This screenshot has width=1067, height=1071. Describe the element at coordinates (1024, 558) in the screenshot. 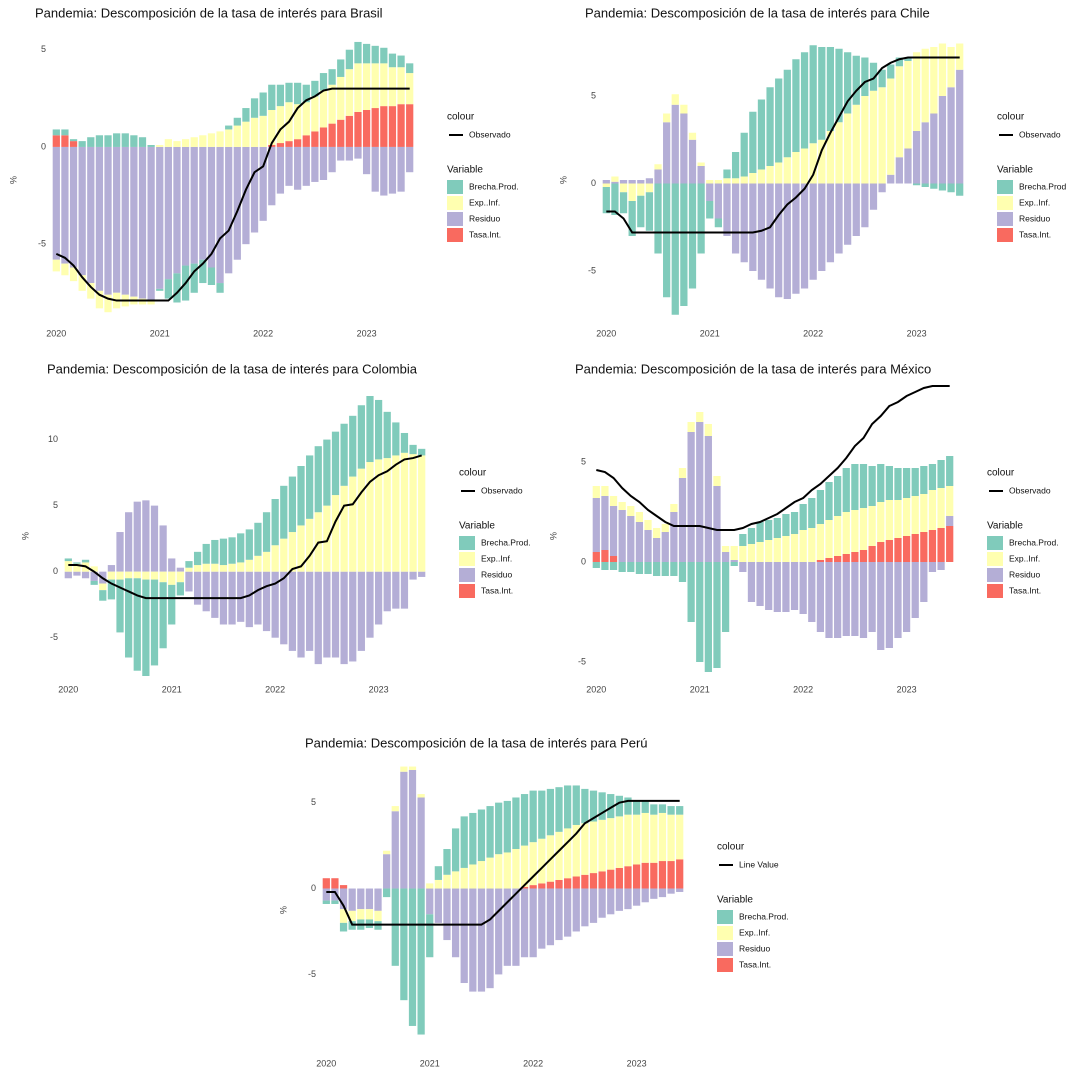

I see `legend-label: Exp..Inf.` at that location.